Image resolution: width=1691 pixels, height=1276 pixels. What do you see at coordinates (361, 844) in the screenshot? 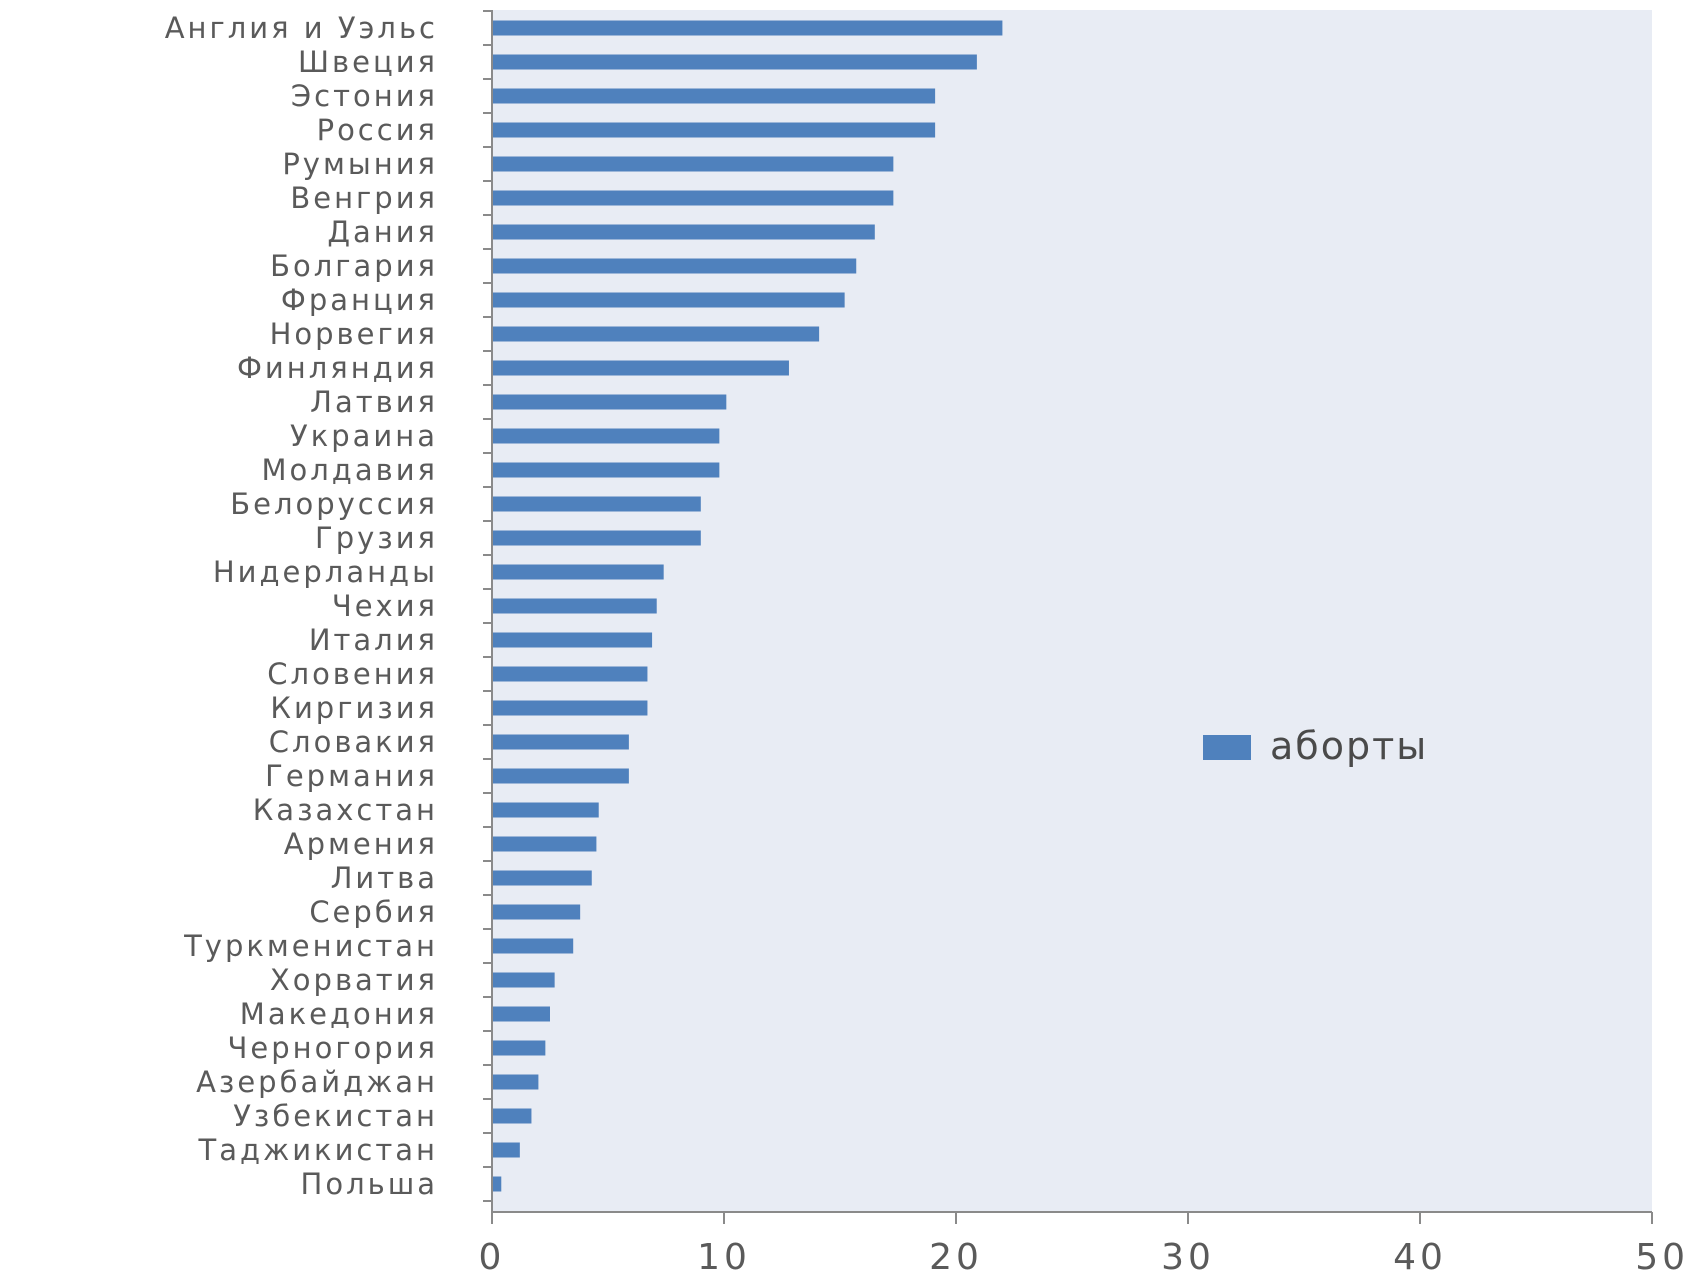
I see `category-label: Армения` at bounding box center [361, 844].